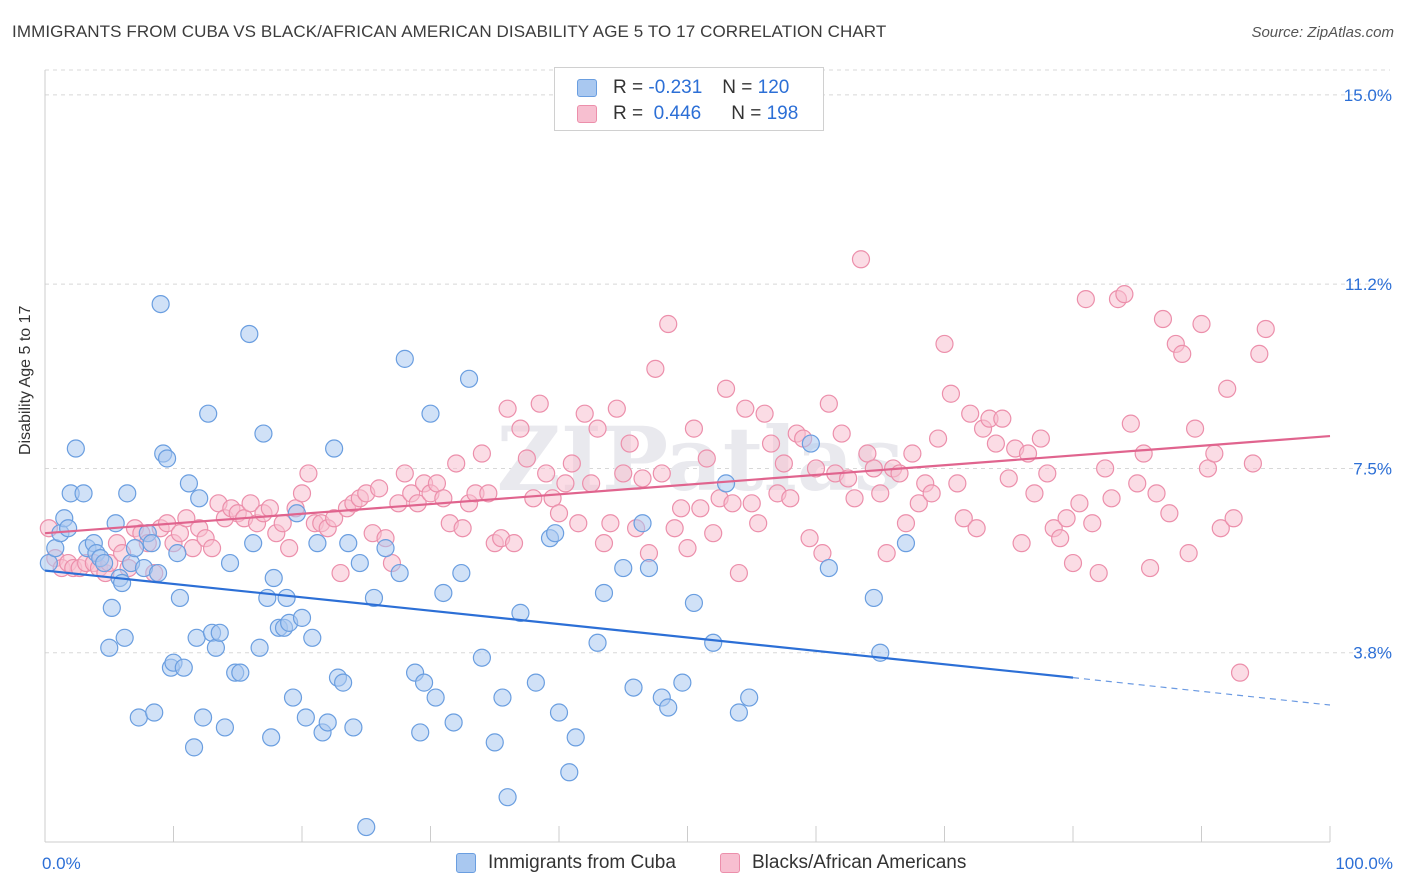 The image size is (1406, 892). What do you see at coordinates (843, 863) in the screenshot?
I see `legend-item-black: Blacks/African Americans` at bounding box center [843, 863].